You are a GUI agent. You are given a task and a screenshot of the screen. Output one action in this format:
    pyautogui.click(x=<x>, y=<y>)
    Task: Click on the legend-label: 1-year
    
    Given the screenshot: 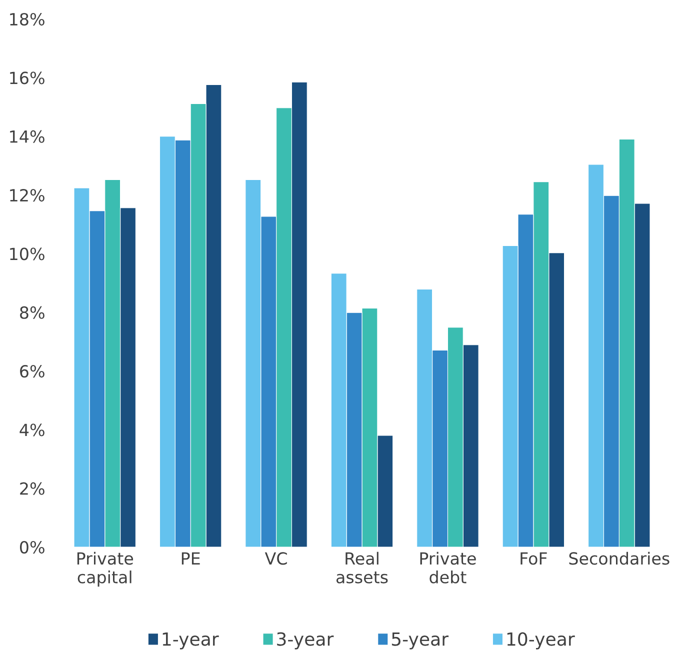 What is the action you would take?
    pyautogui.click(x=190, y=641)
    